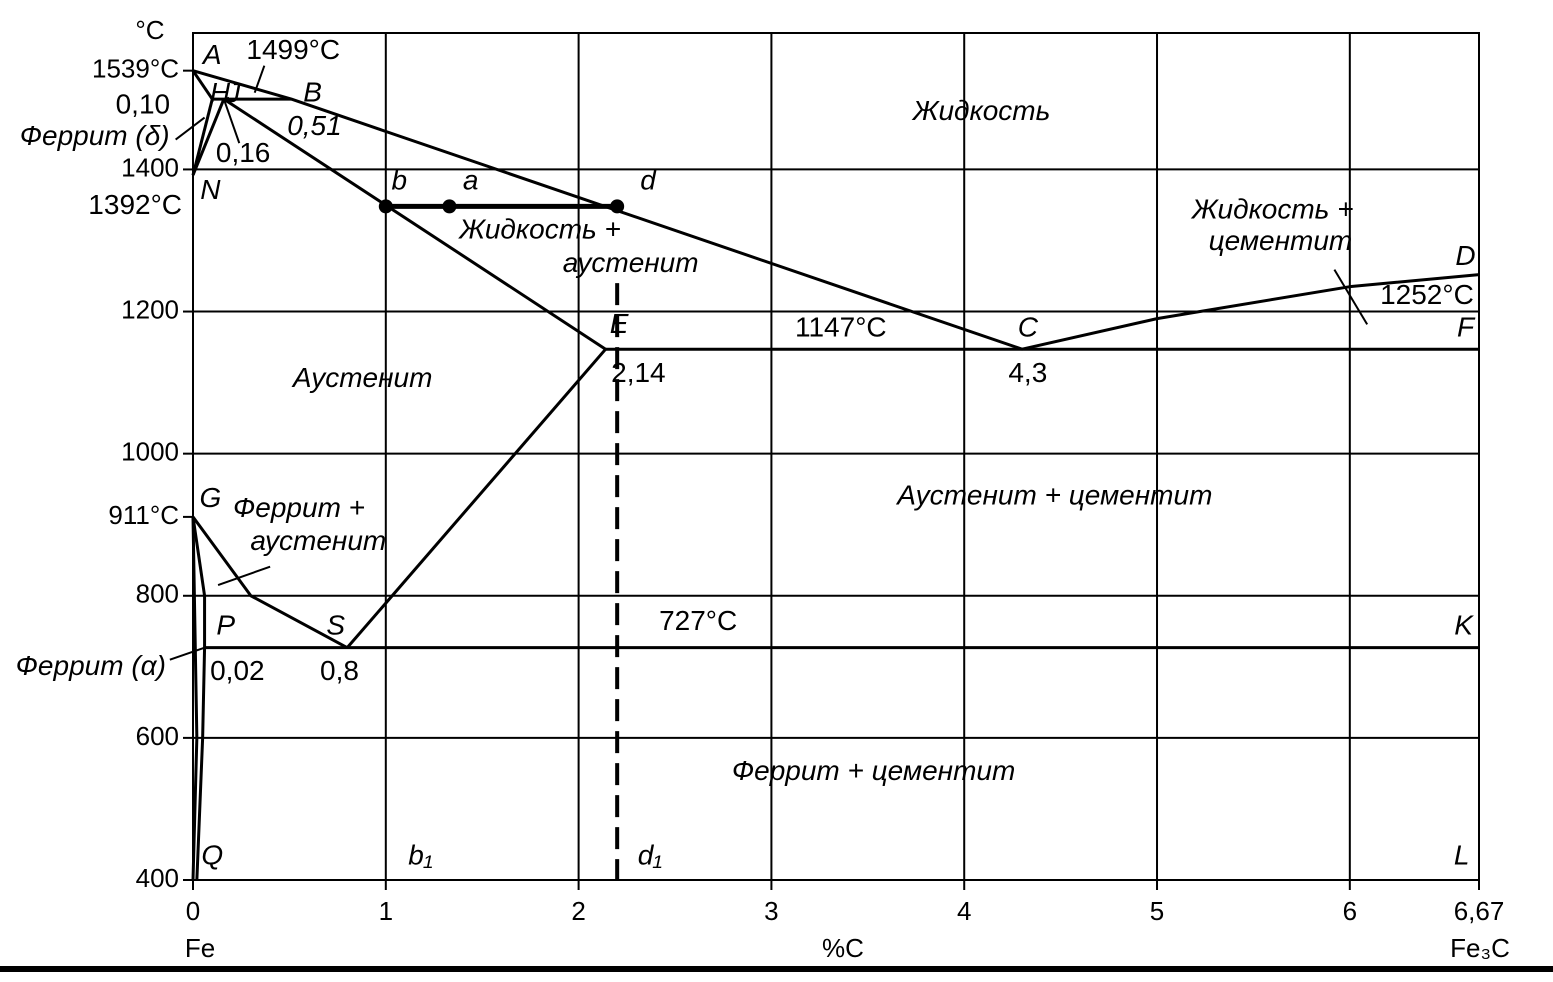 The image size is (1553, 982). Describe the element at coordinates (1465, 255) in the screenshot. I see `annotation: D` at that location.